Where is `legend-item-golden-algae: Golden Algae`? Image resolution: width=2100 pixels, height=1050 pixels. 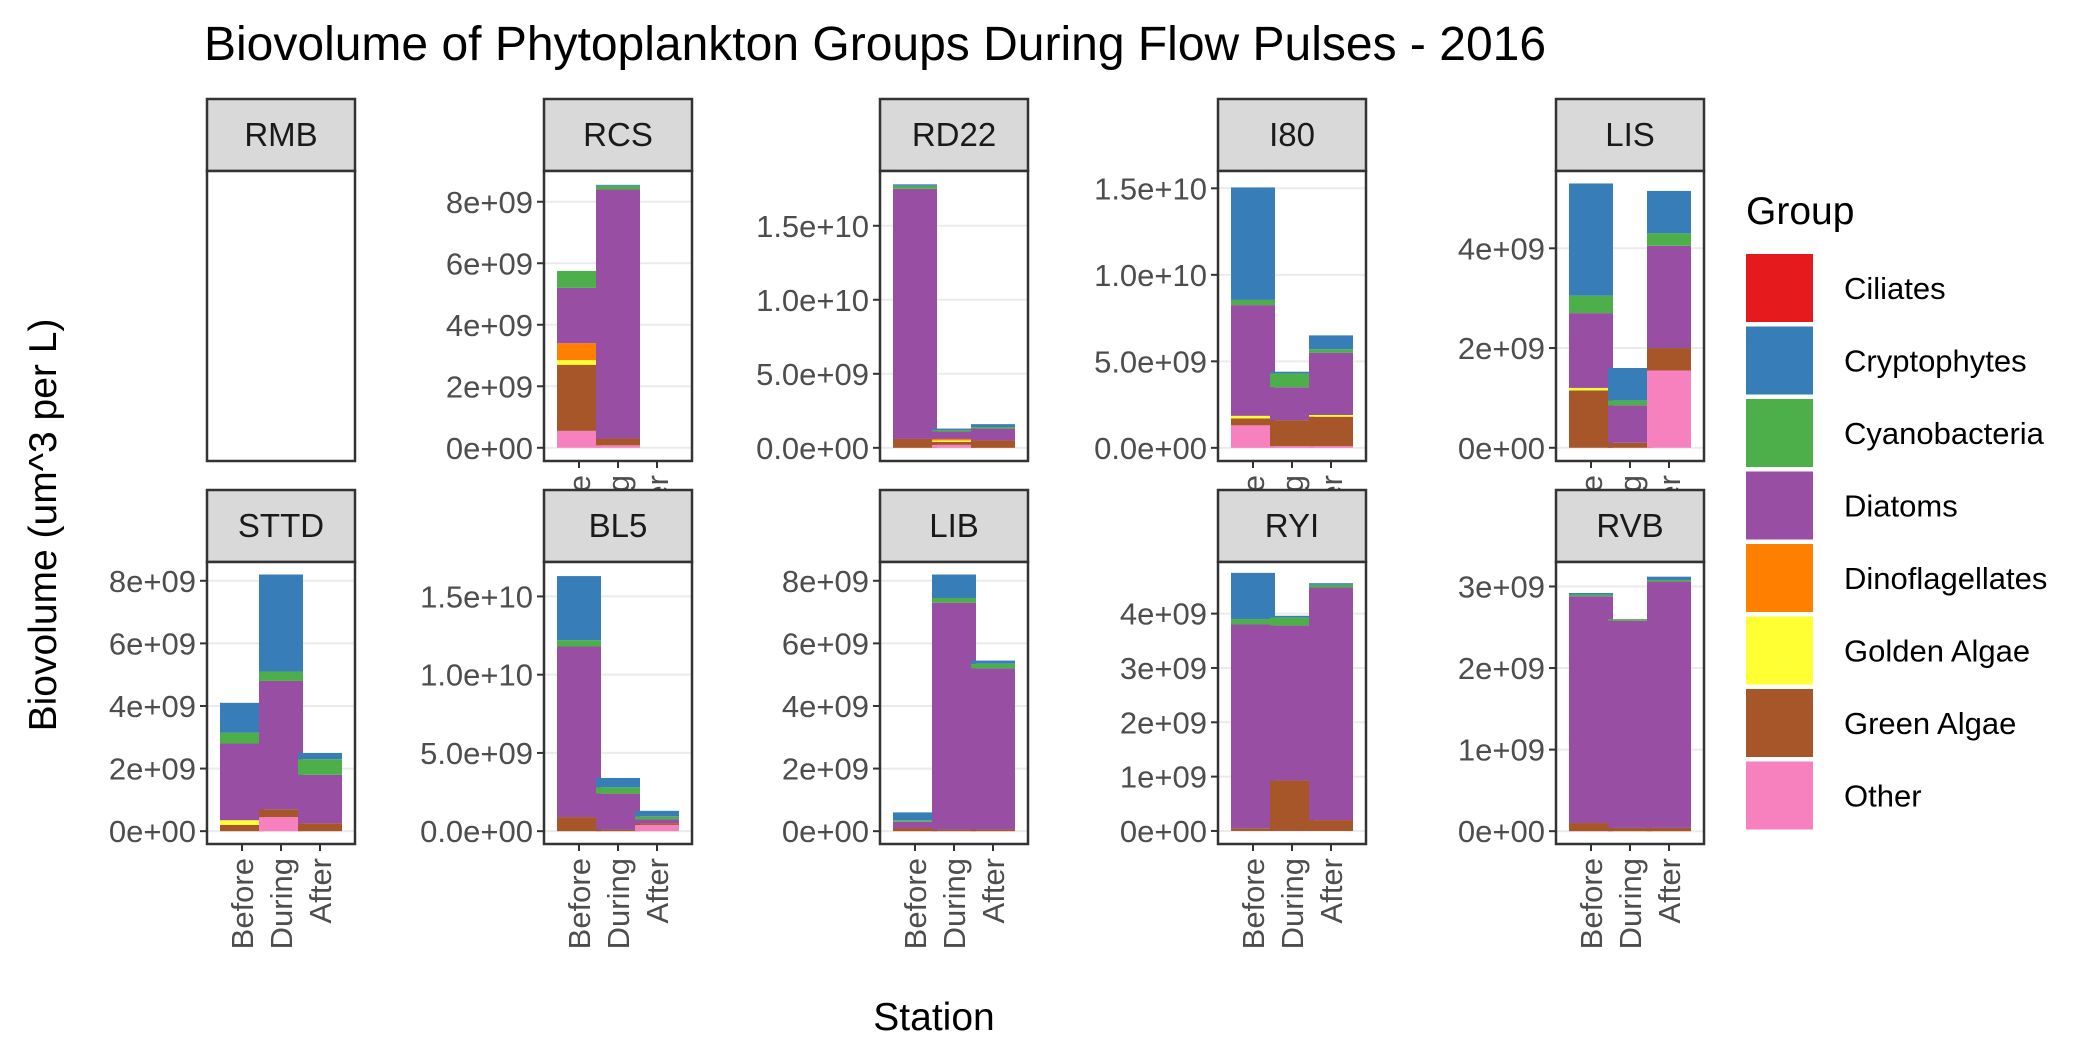 legend-item-golden-algae: Golden Algae is located at coordinates (1888, 650).